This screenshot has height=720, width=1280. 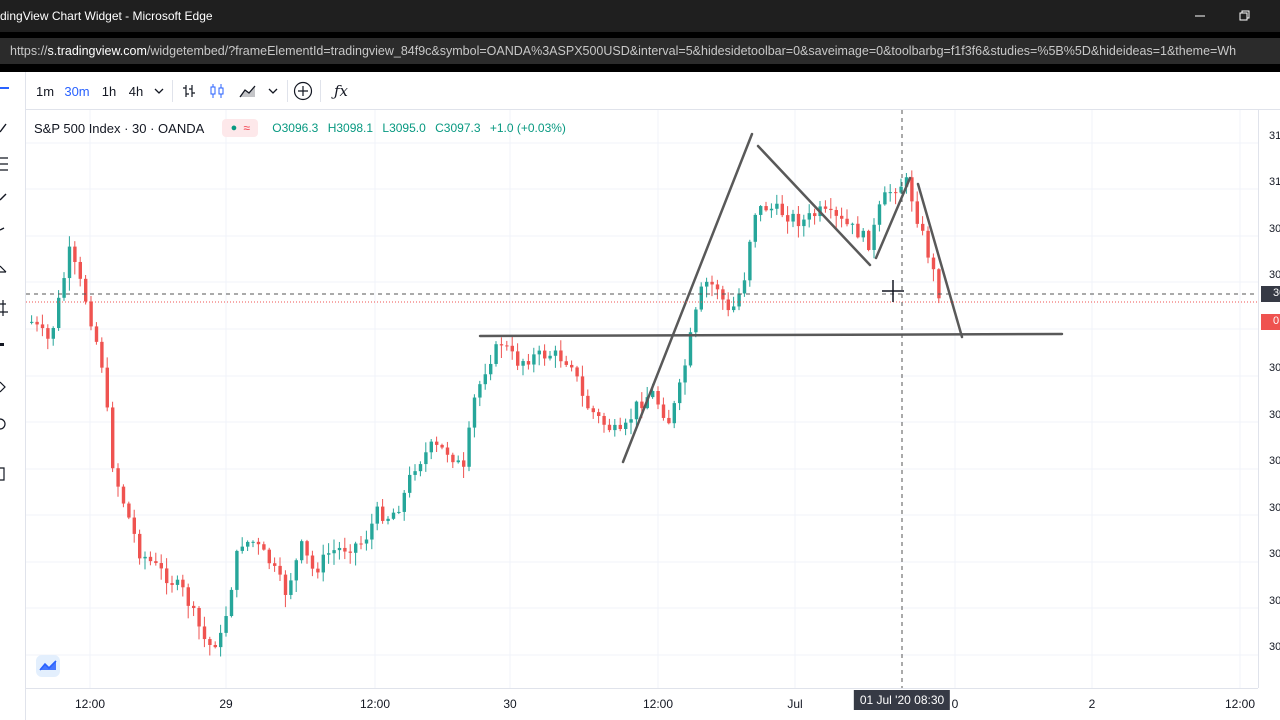 What do you see at coordinates (3, 424) in the screenshot?
I see `zoom-tool-icon` at bounding box center [3, 424].